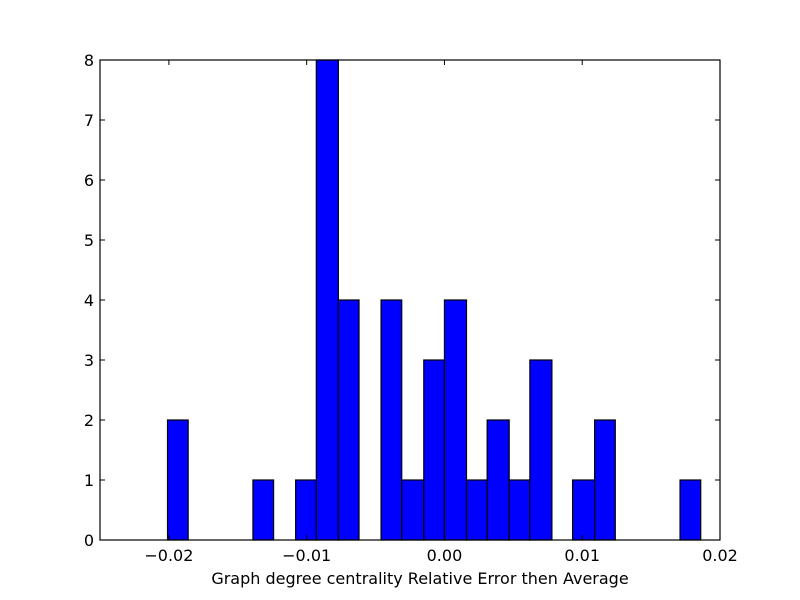 This screenshot has height=600, width=800. I want to click on y-tick-label: 3, so click(89, 360).